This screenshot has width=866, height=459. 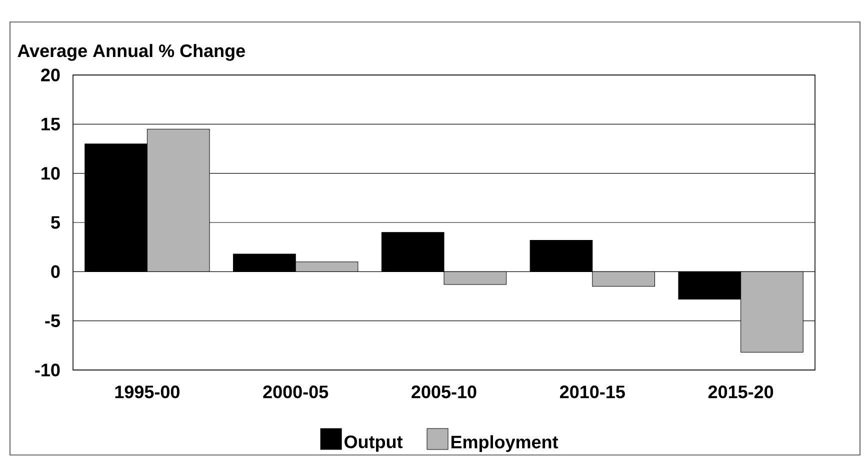 I want to click on legend-label: Output, so click(x=373, y=443).